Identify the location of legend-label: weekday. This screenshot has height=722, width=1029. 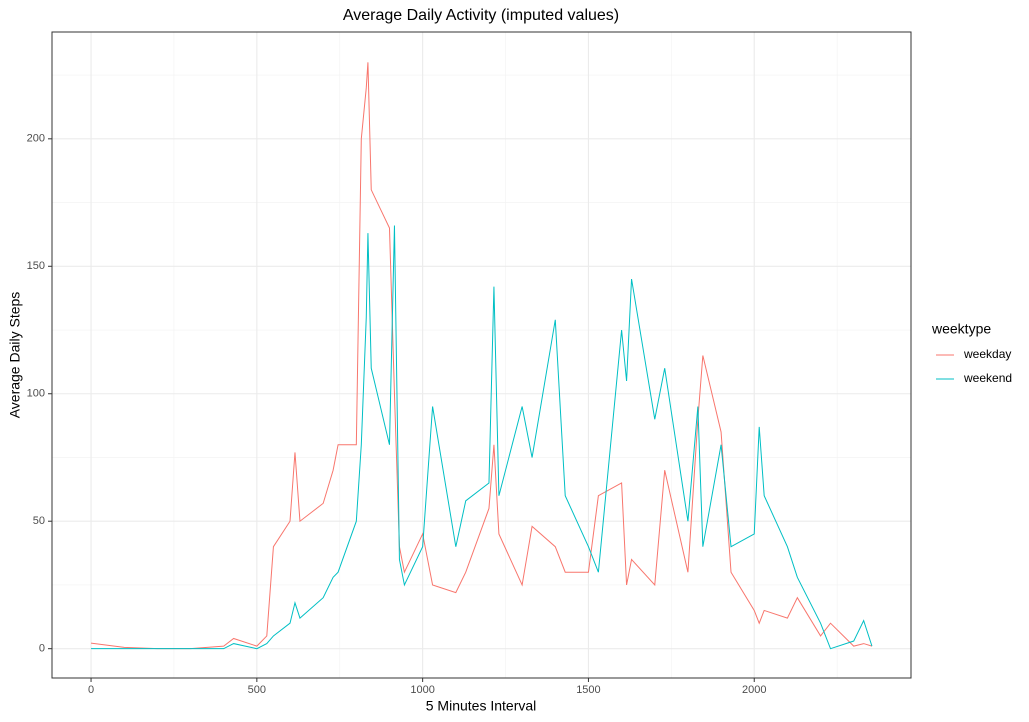
(987, 354).